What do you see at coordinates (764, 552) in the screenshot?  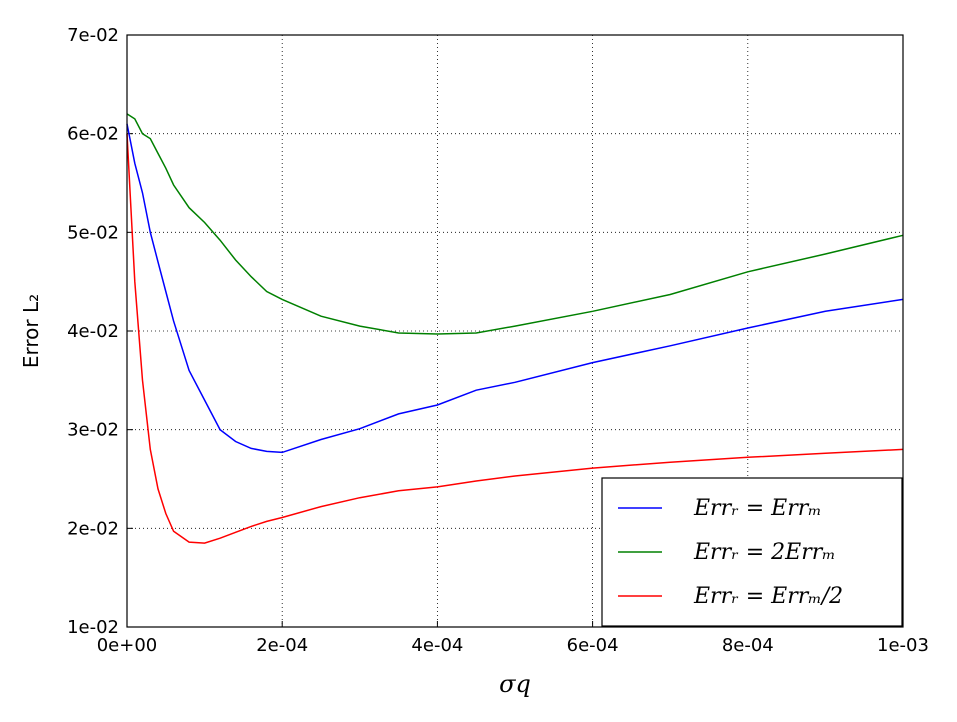 I see `legend-label: Errᵣ = 2Errₘ` at bounding box center [764, 552].